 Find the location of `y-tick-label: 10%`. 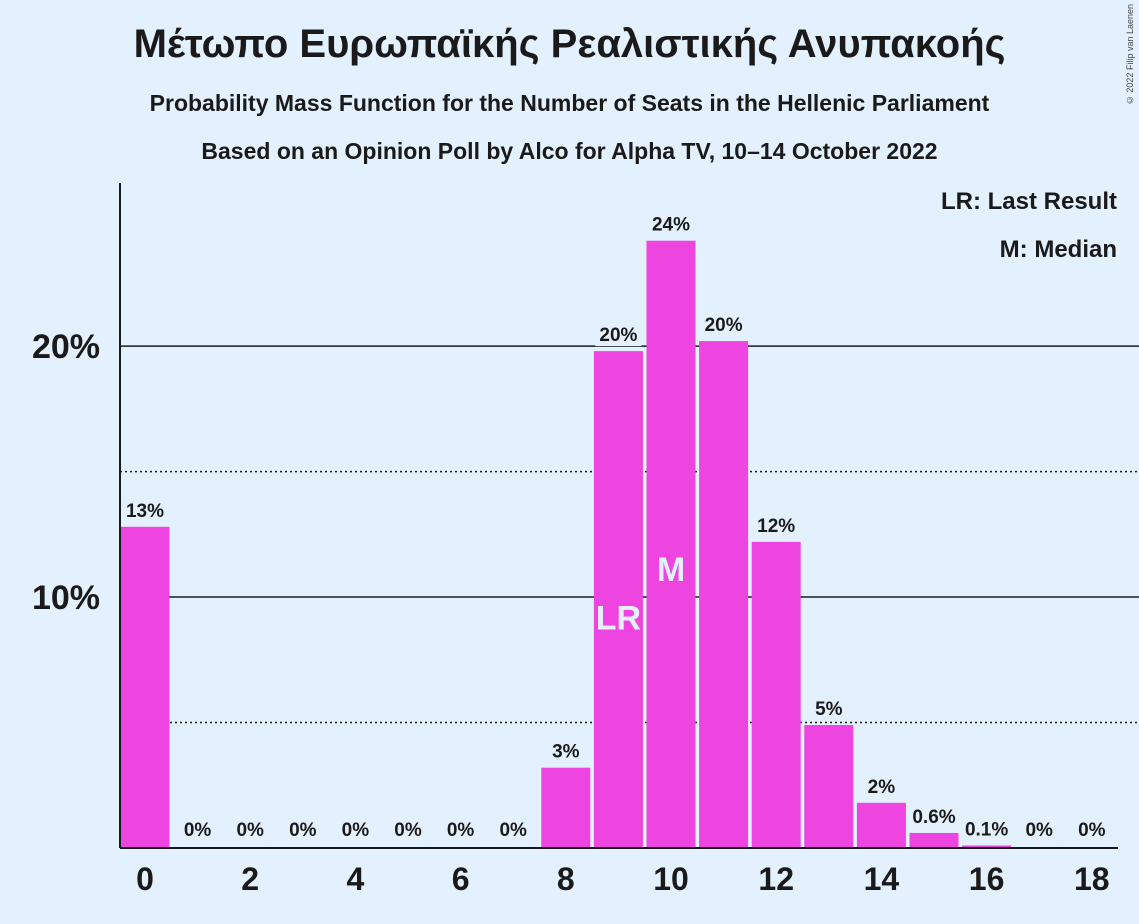

y-tick-label: 10% is located at coordinates (66, 598).